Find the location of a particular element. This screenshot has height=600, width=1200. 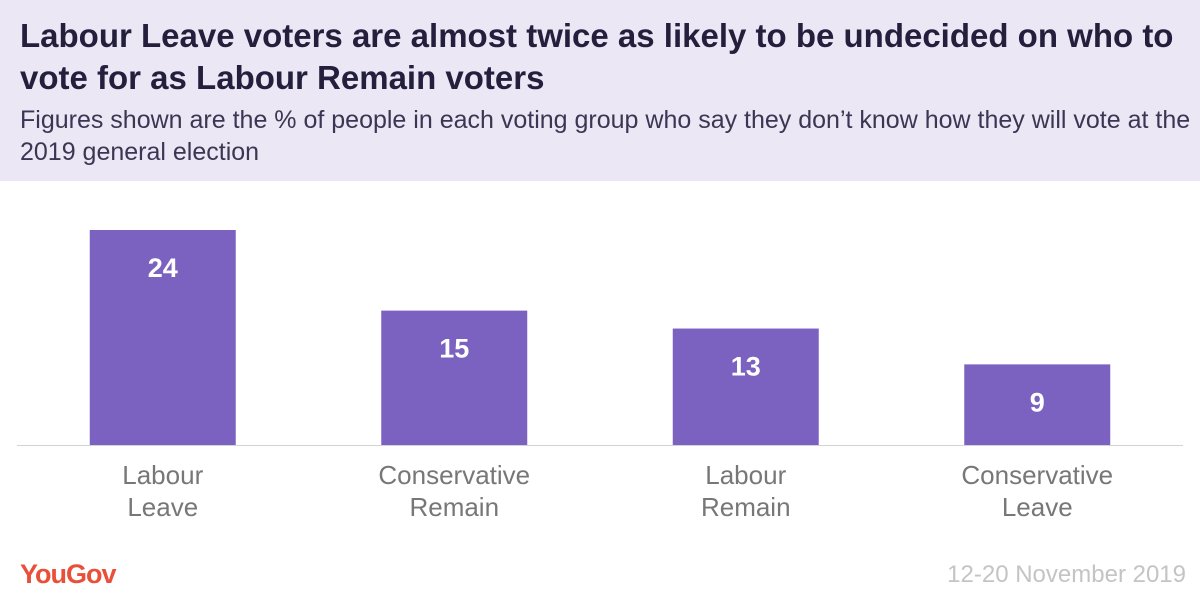

yougov-logo: YouGov is located at coordinates (68, 574).